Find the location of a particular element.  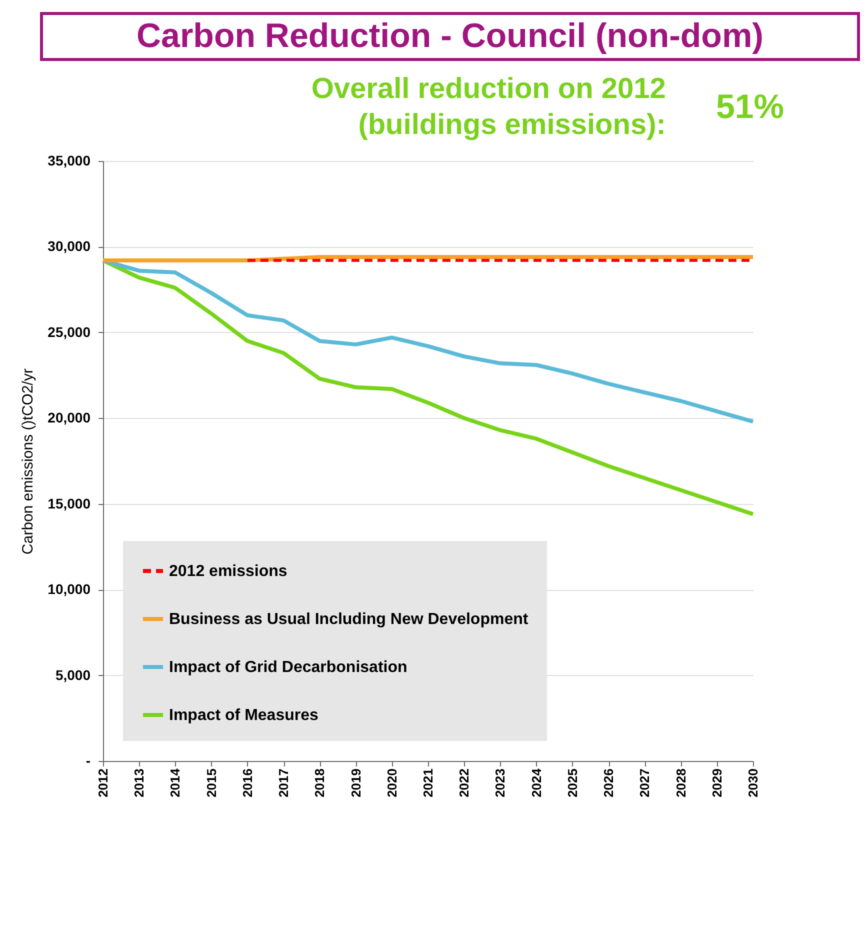

y-tick-label: 20,000 is located at coordinates (69, 417).